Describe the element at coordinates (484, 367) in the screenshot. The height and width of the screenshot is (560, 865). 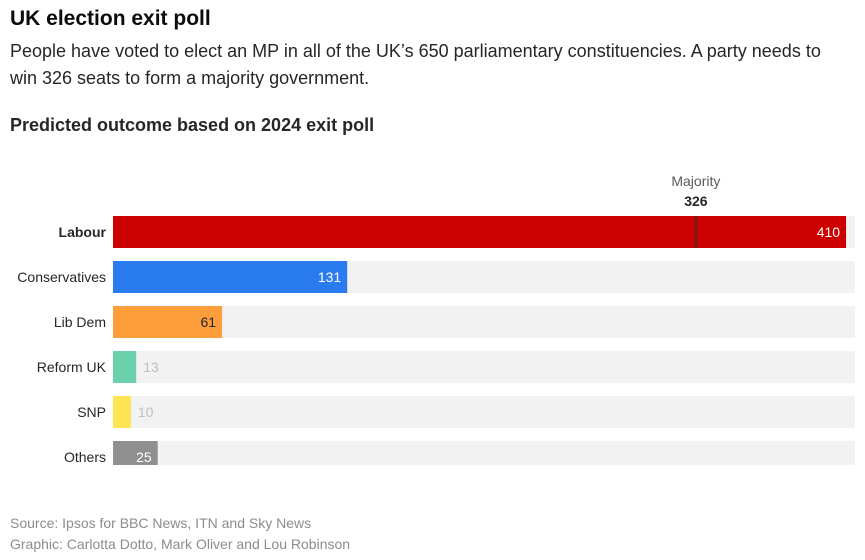
I see `bar-track-reform-uk` at that location.